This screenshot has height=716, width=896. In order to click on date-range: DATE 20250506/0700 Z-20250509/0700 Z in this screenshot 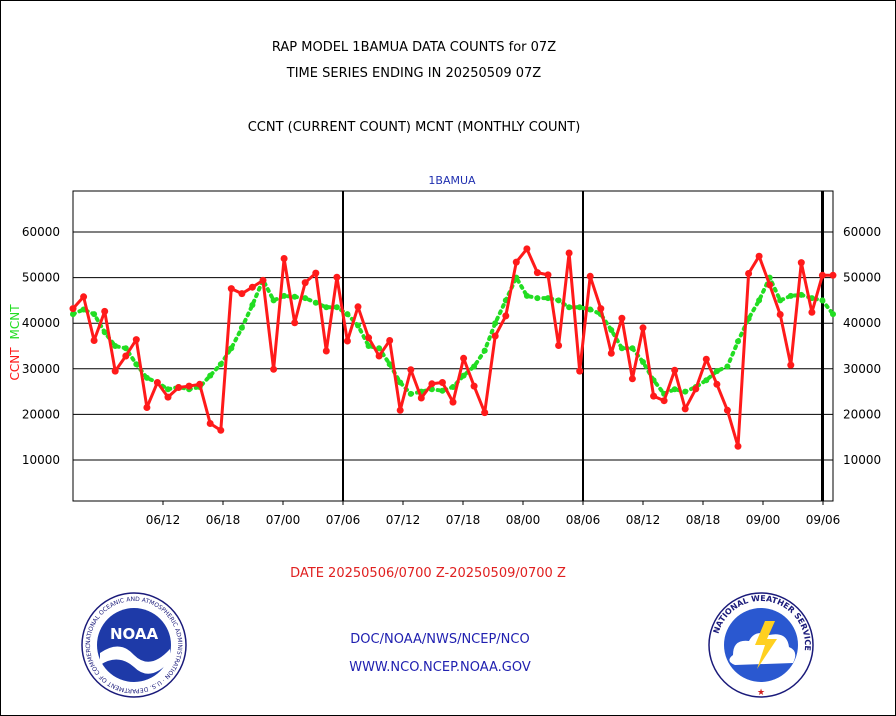, I will do `click(428, 573)`.